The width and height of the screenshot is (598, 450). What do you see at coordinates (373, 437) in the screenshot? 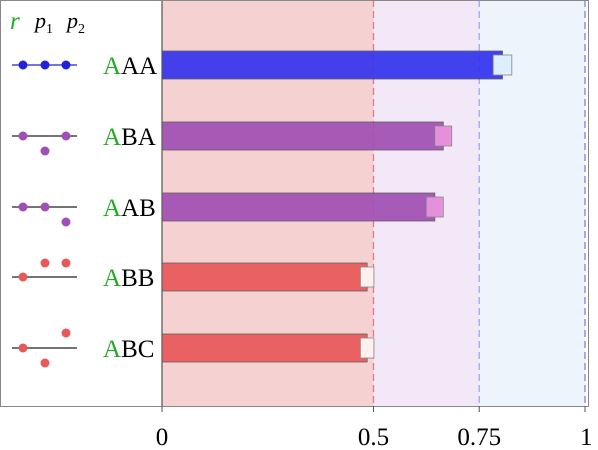
I see `x-tick-label-1: 0.5` at bounding box center [373, 437].